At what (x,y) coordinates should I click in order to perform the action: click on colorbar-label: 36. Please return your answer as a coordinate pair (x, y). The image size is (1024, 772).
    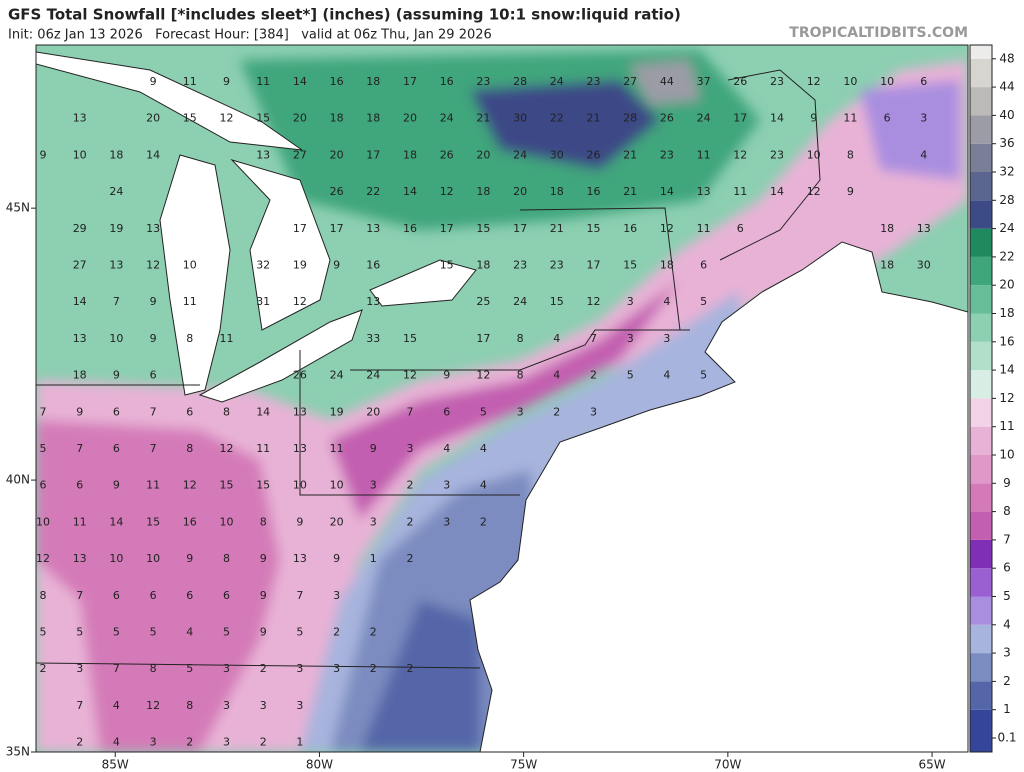
    Looking at the image, I should click on (1006, 143).